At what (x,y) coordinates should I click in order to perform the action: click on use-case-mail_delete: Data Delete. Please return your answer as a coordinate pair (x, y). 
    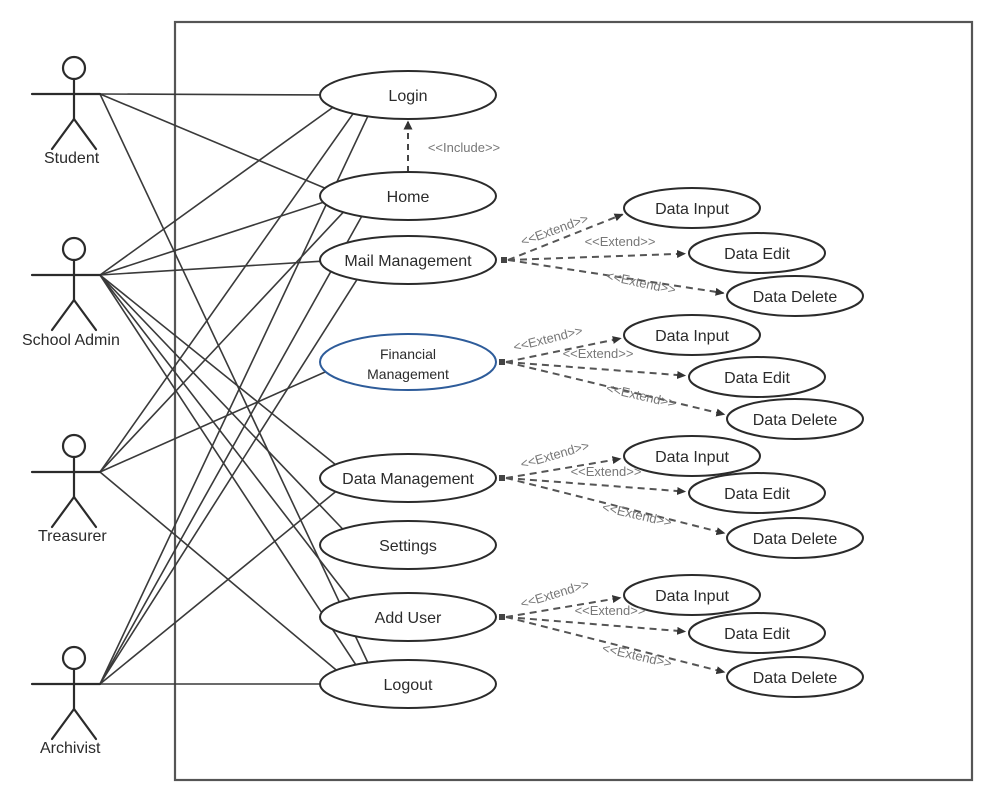
    Looking at the image, I should click on (795, 296).